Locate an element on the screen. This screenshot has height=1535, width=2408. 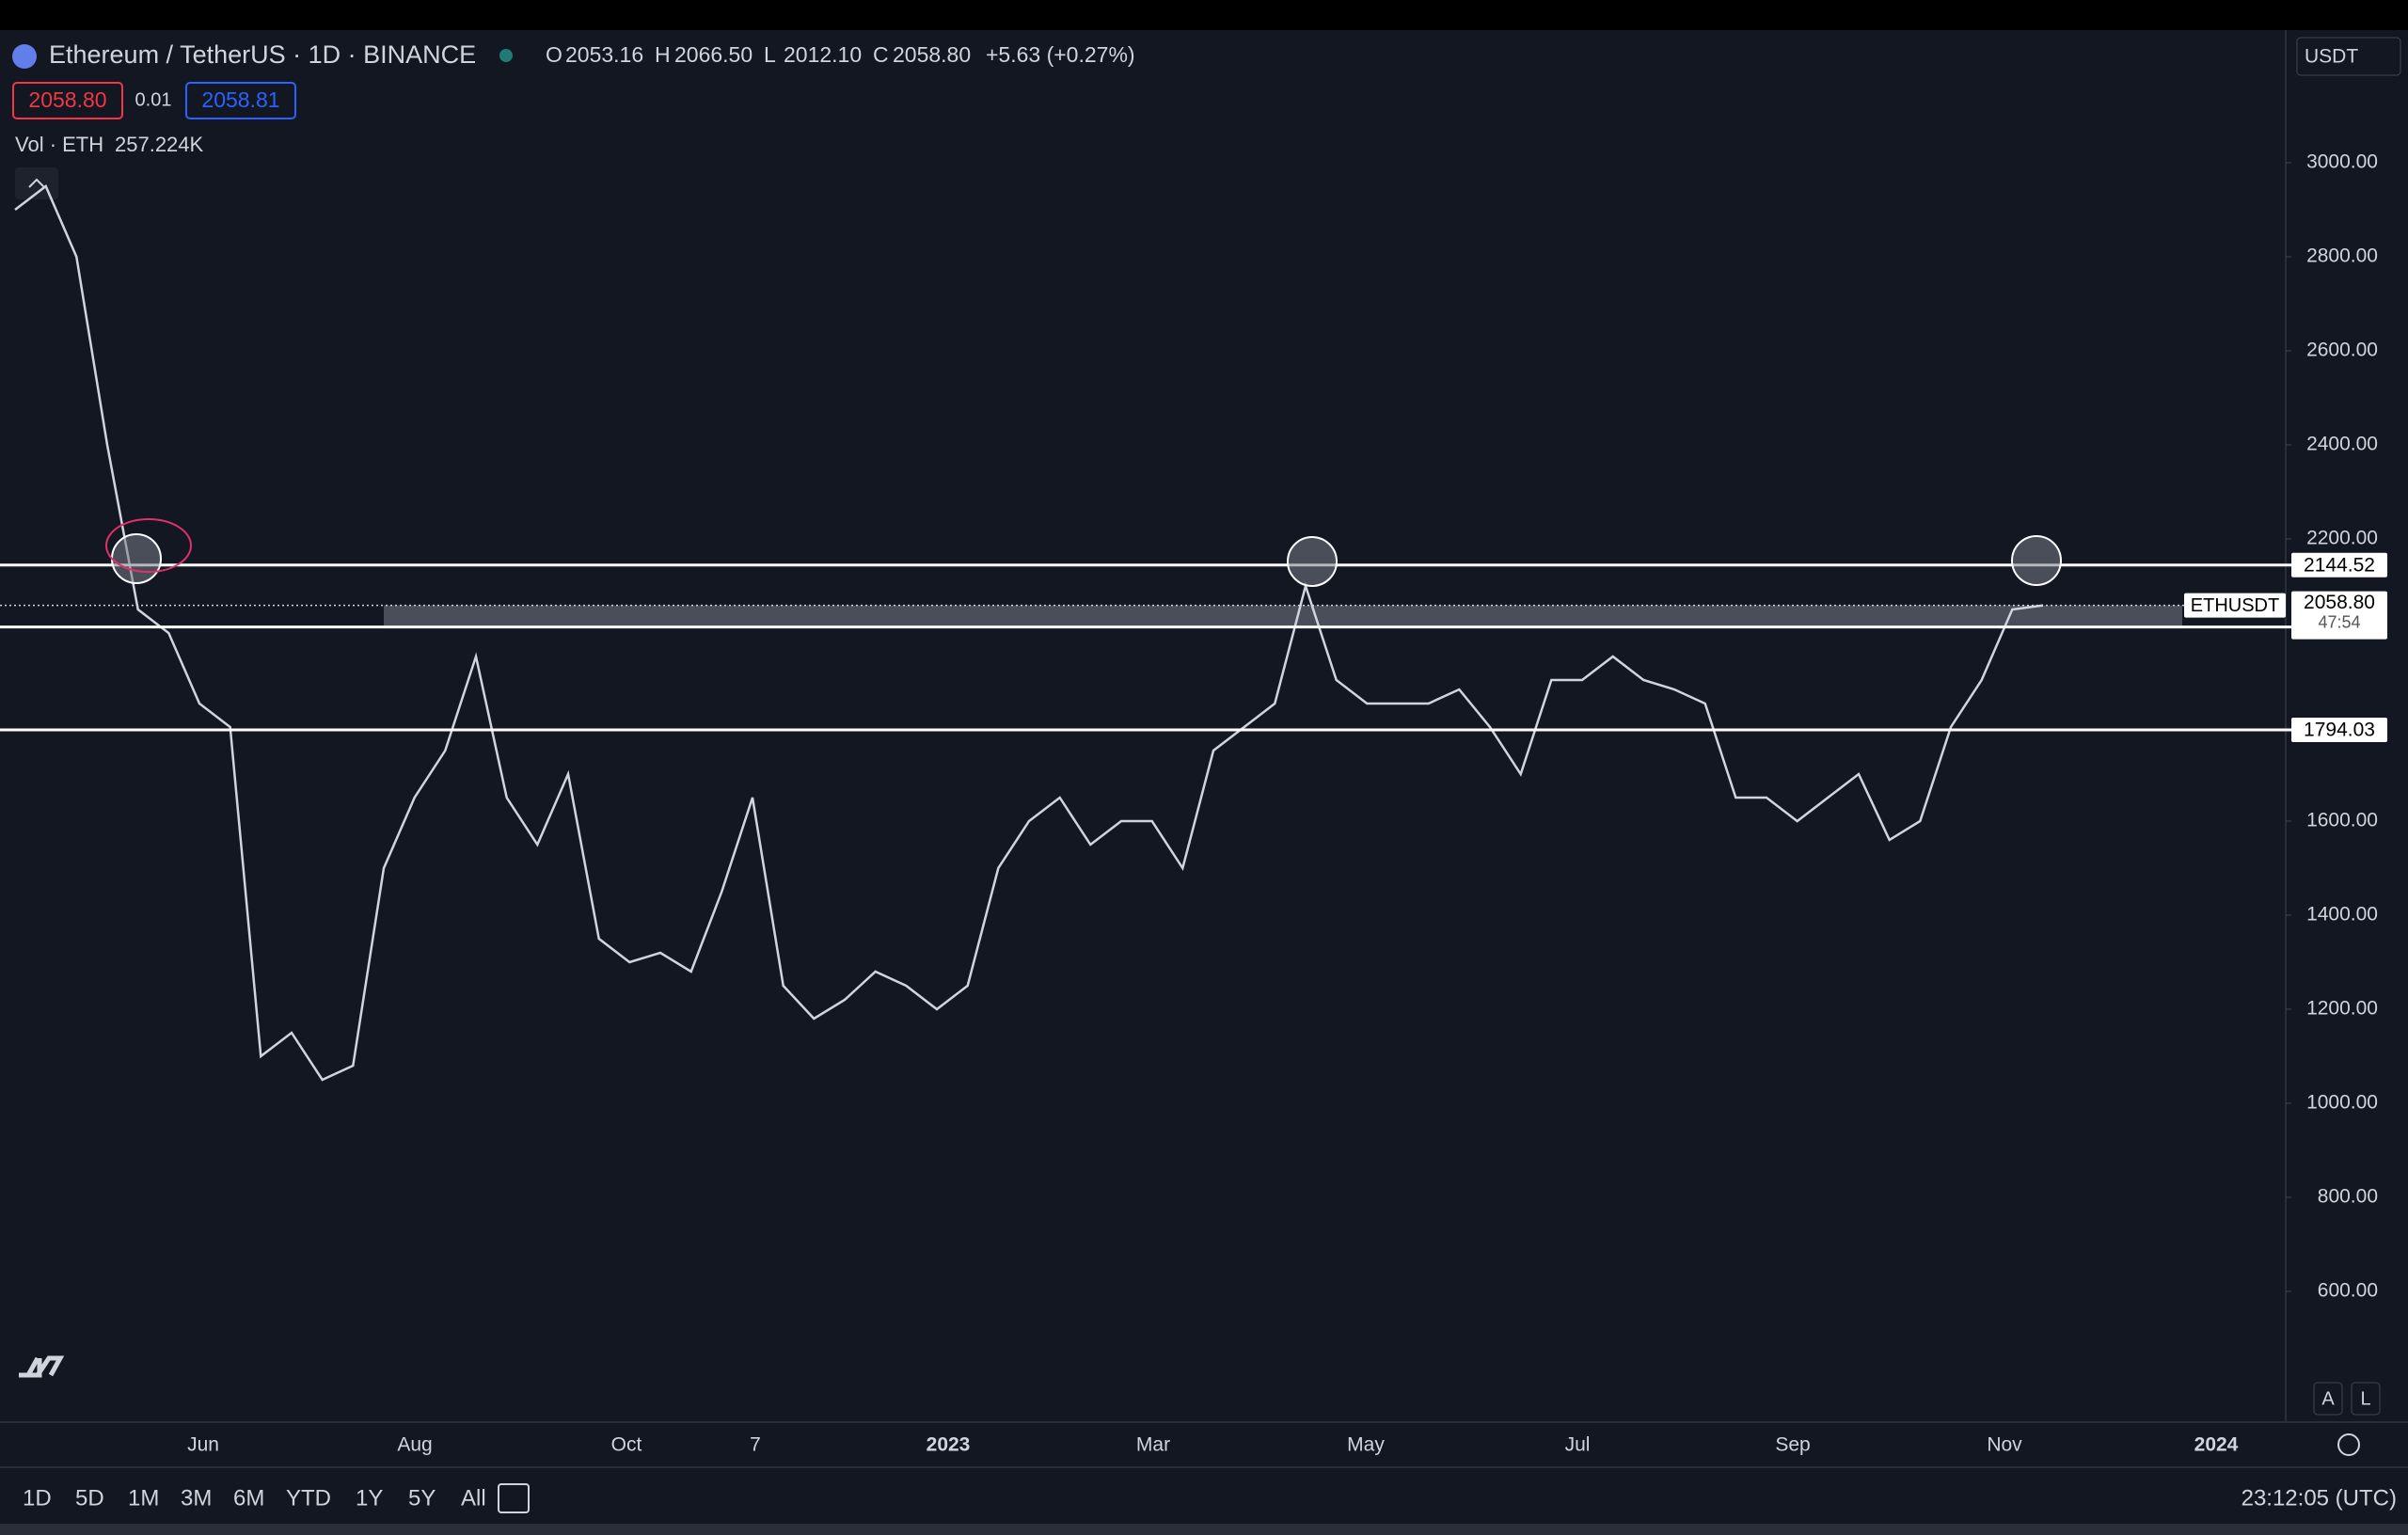
date-range-icon is located at coordinates (514, 1498).